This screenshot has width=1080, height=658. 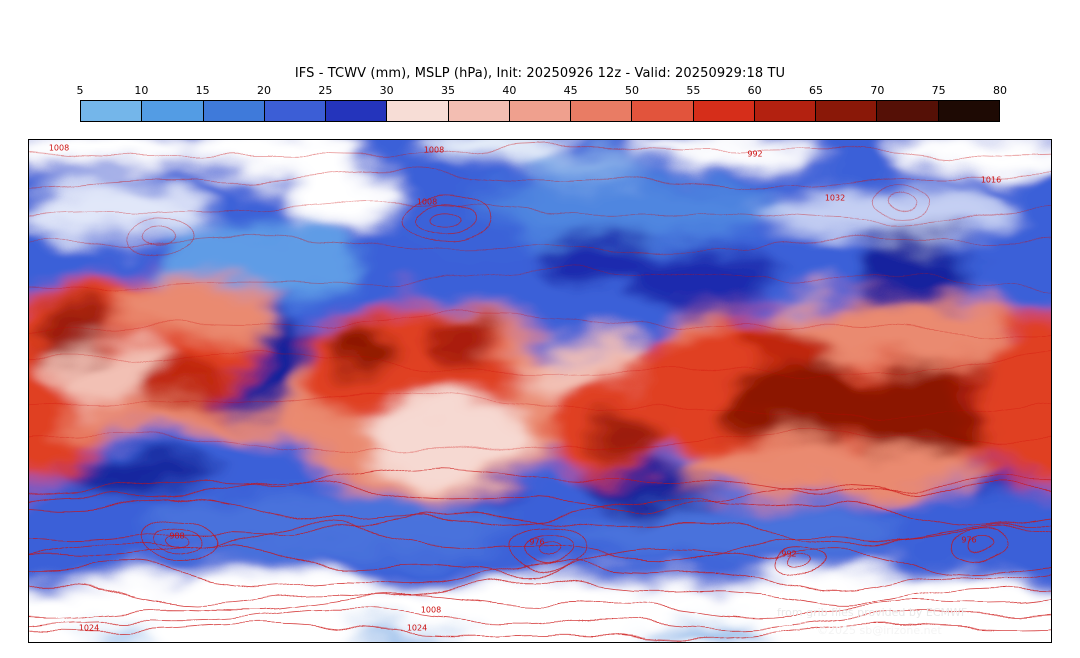 I want to click on colorbar-tick: 80, so click(x=1000, y=90).